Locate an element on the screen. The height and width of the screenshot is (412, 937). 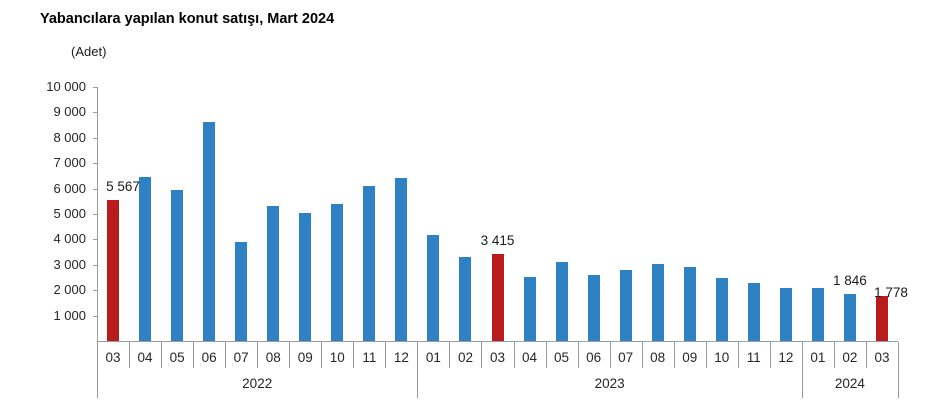
y-tick-label: 3 000 is located at coordinates (69, 264).